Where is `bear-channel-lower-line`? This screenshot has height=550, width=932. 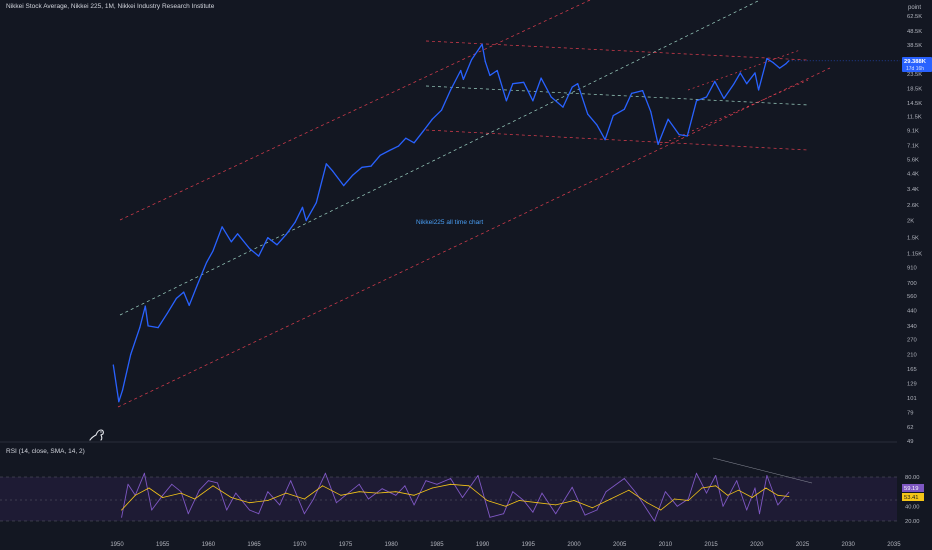 bear-channel-lower-line is located at coordinates (617, 140).